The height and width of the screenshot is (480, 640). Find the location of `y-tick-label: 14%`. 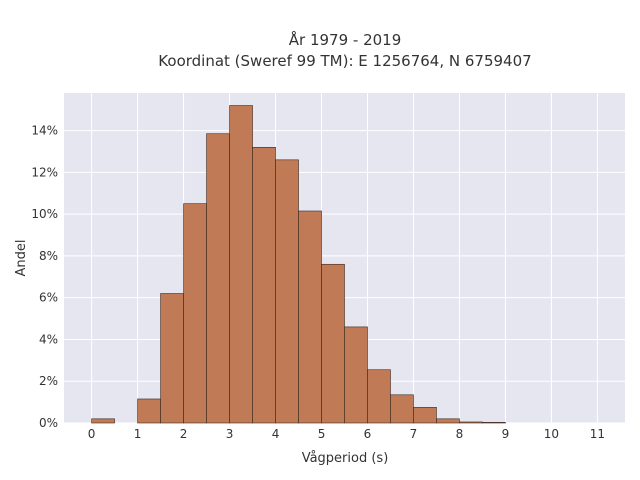

y-tick-label: 14% is located at coordinates (44, 131).